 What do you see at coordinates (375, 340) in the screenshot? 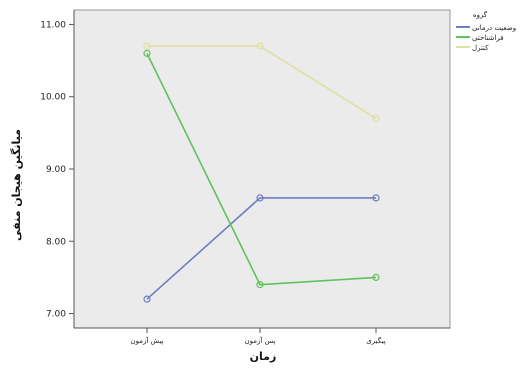
I see `x-tick-label: پیگیری` at bounding box center [375, 340].